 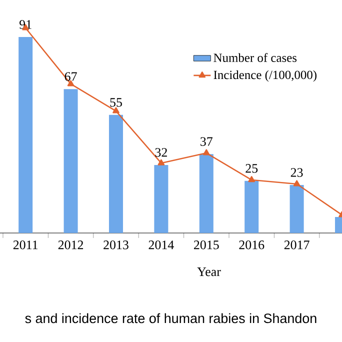 What do you see at coordinates (206, 141) in the screenshot?
I see `text: 37` at bounding box center [206, 141].